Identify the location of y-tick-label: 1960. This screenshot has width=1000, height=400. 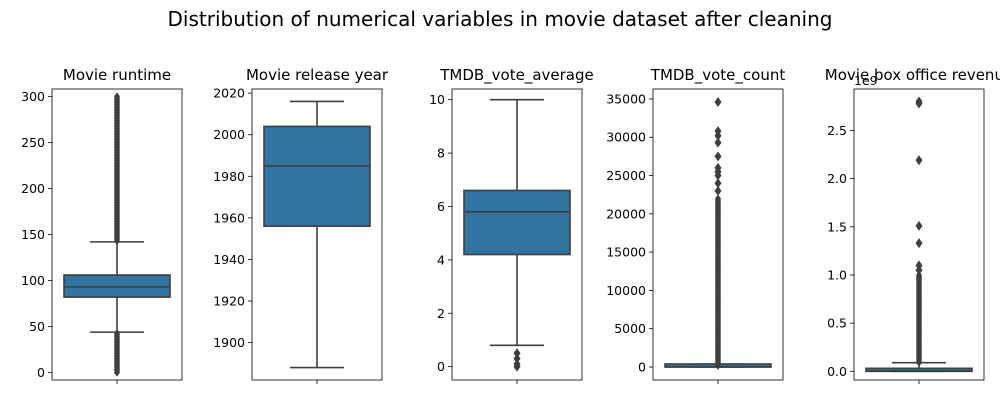
(229, 217).